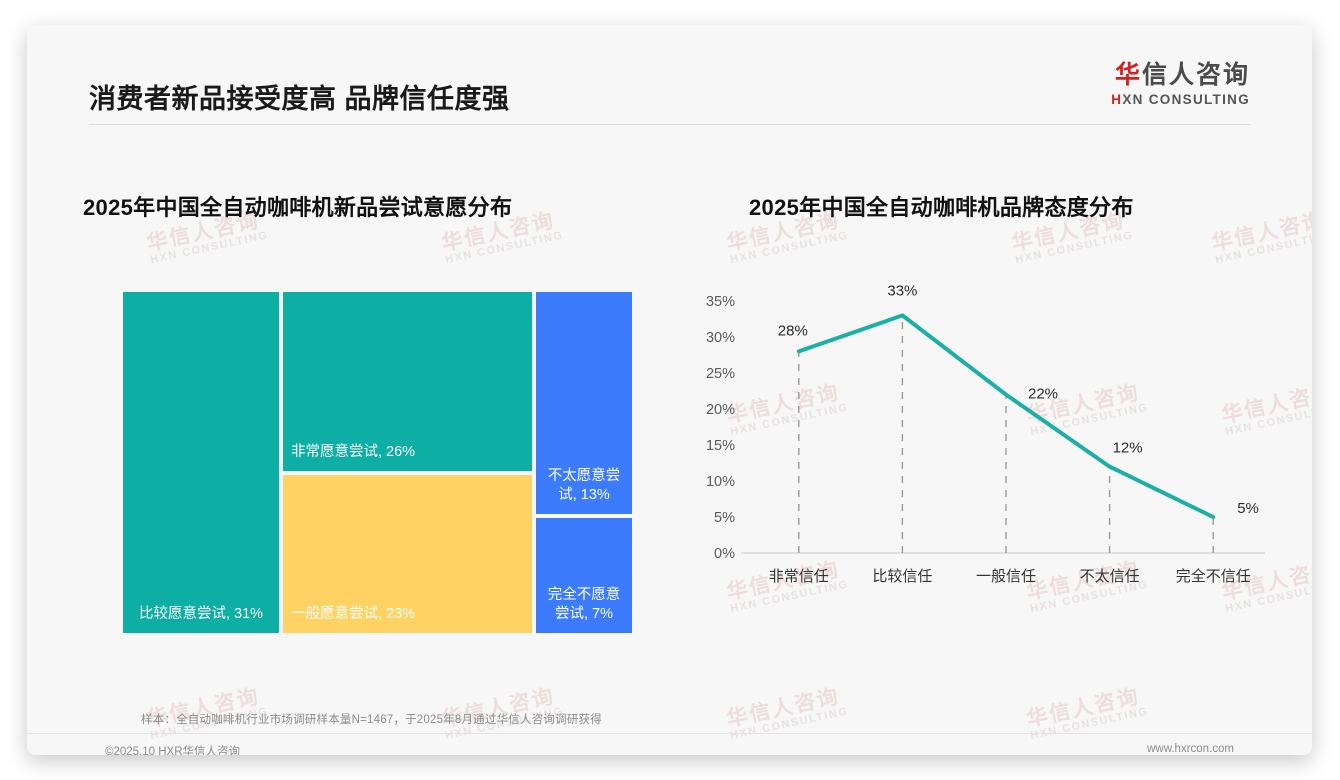 This screenshot has width=1340, height=780. I want to click on treemap-tile: 非常愿意尝试, 26%, so click(407, 381).